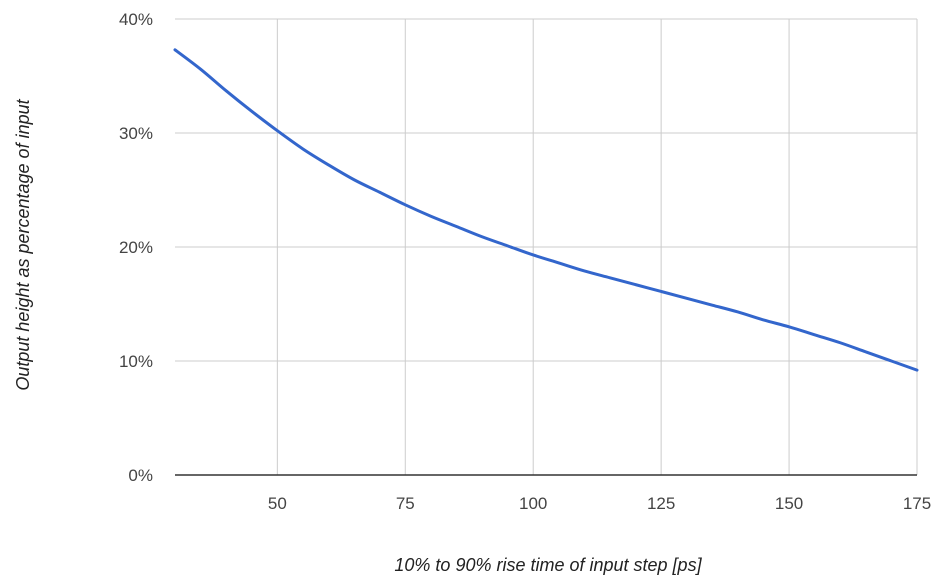 This screenshot has width=941, height=581. I want to click on y-tick-label: 10%, so click(136, 361).